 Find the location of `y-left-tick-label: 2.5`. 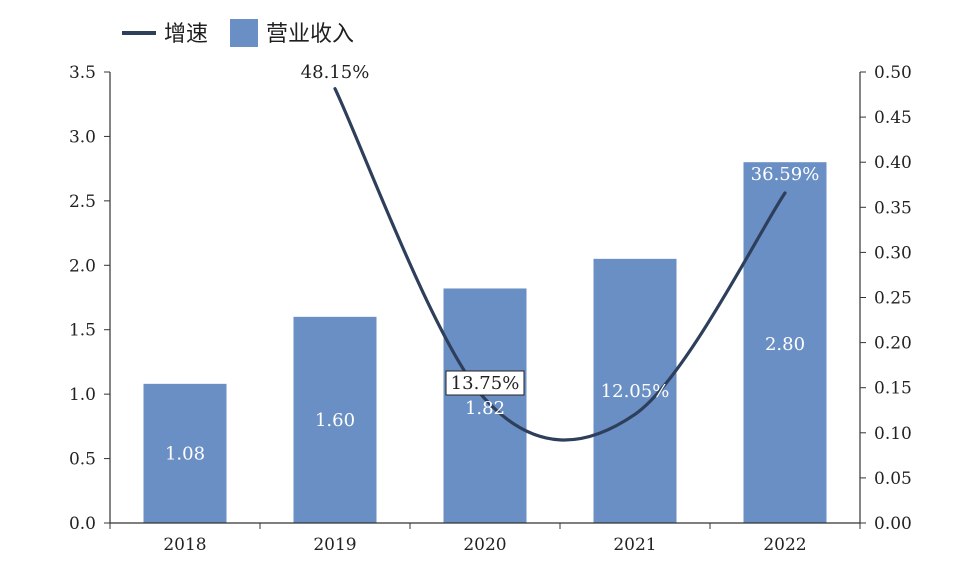

y-left-tick-label: 2.5 is located at coordinates (82, 202).